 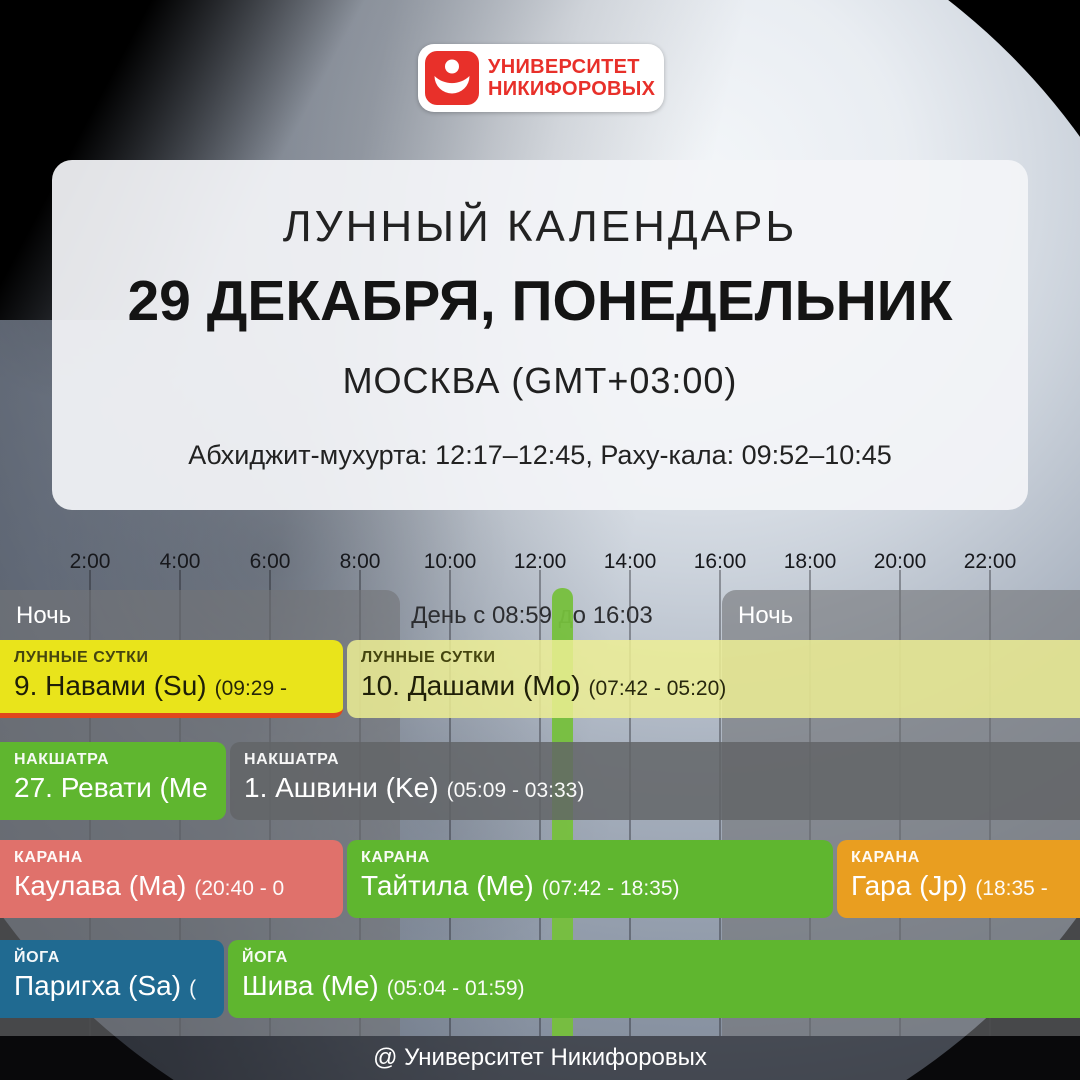 I want to click on block-time: (09:29 -, so click(x=250, y=688).